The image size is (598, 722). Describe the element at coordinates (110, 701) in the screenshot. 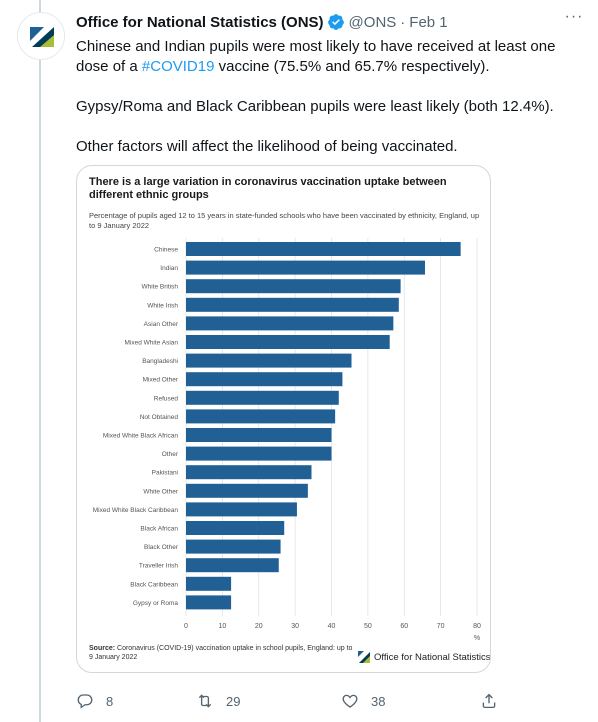

I see `reply-count: 8` at that location.